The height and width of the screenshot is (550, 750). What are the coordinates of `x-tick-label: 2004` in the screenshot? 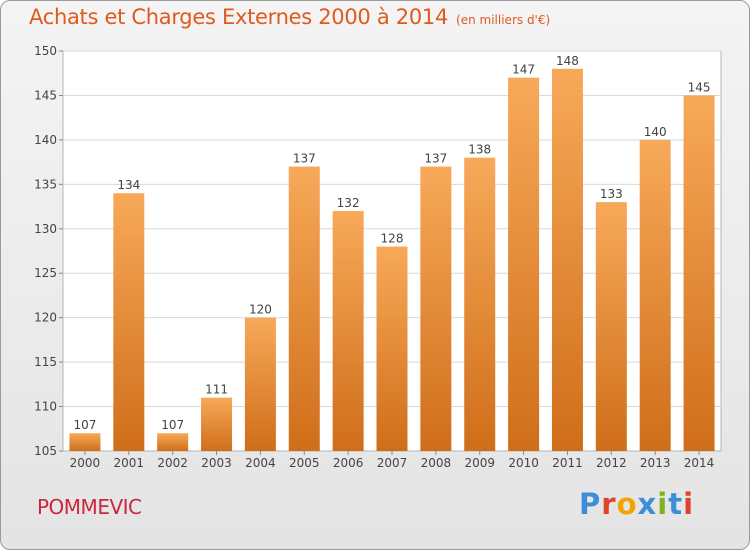 It's located at (260, 463).